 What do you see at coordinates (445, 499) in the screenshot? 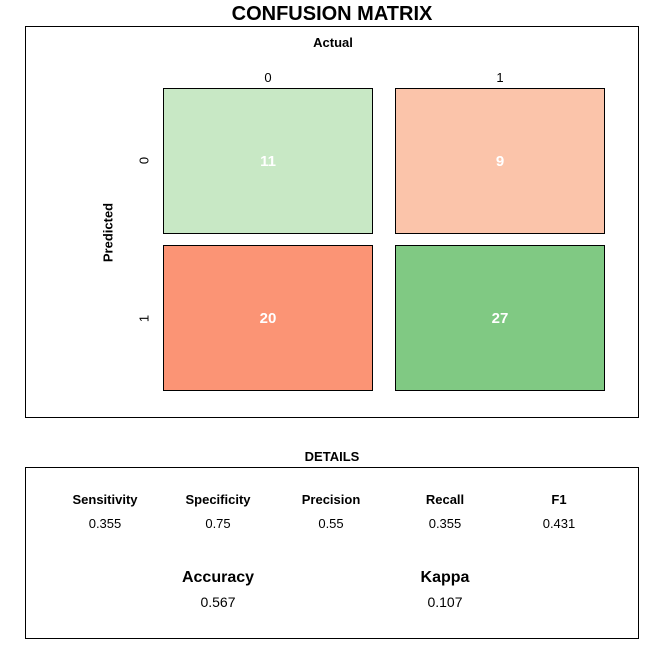
I see `metric-label-recall: Recall` at bounding box center [445, 499].